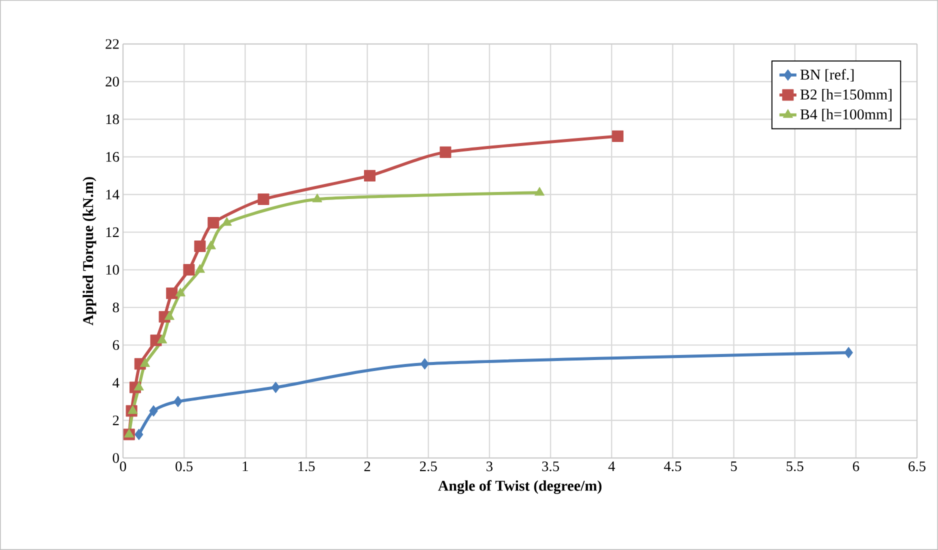  What do you see at coordinates (245, 466) in the screenshot?
I see `x-tick-label: 1` at bounding box center [245, 466].